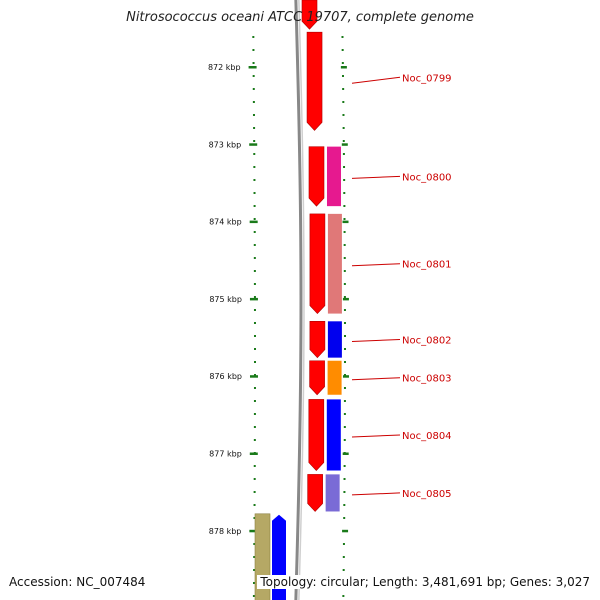 The image size is (600, 600). Describe the element at coordinates (427, 265) in the screenshot. I see `feature-label-noc-0801: Noc_0801` at that location.